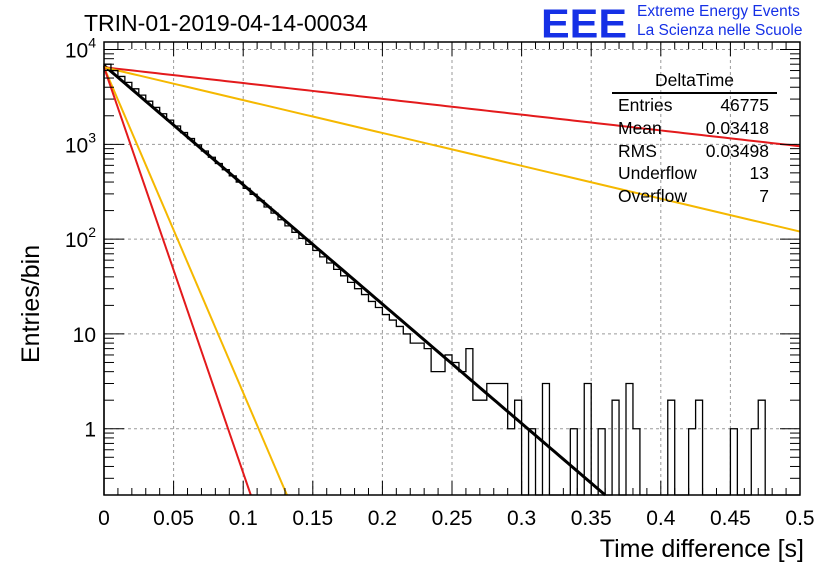  What do you see at coordinates (694, 151) in the screenshot?
I see `stats-row: RMS 0.03498` at bounding box center [694, 151].